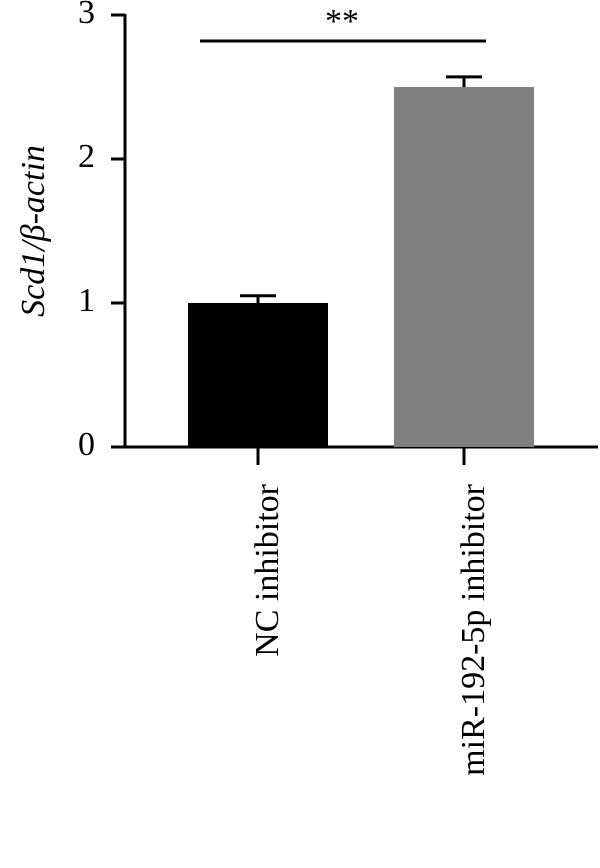 This screenshot has height=868, width=600. What do you see at coordinates (86, 156) in the screenshot?
I see `y-tick-label: 2` at bounding box center [86, 156].